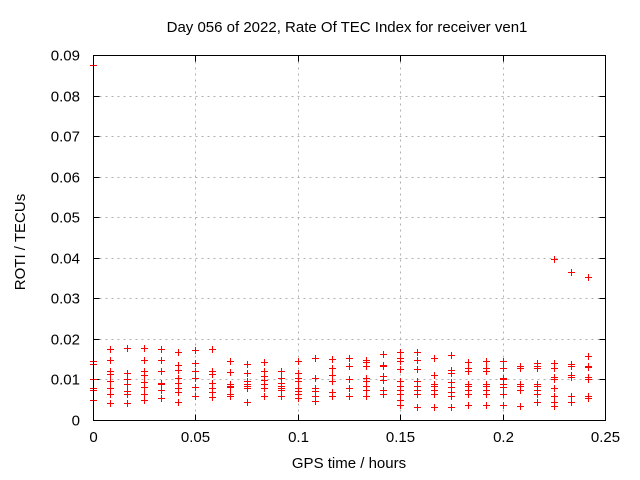 This screenshot has width=640, height=480. Describe the element at coordinates (65, 137) in the screenshot. I see `y-tick-label: 0.07` at that location.